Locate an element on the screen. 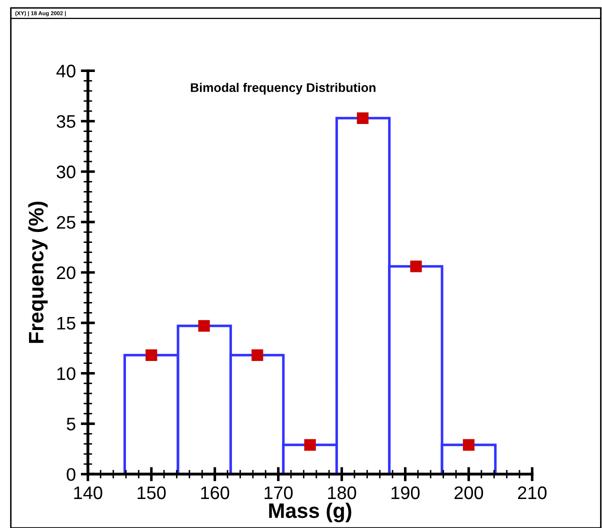 Image resolution: width=602 pixels, height=528 pixels. y-axis-title: Frequency (%) is located at coordinates (38, 272).